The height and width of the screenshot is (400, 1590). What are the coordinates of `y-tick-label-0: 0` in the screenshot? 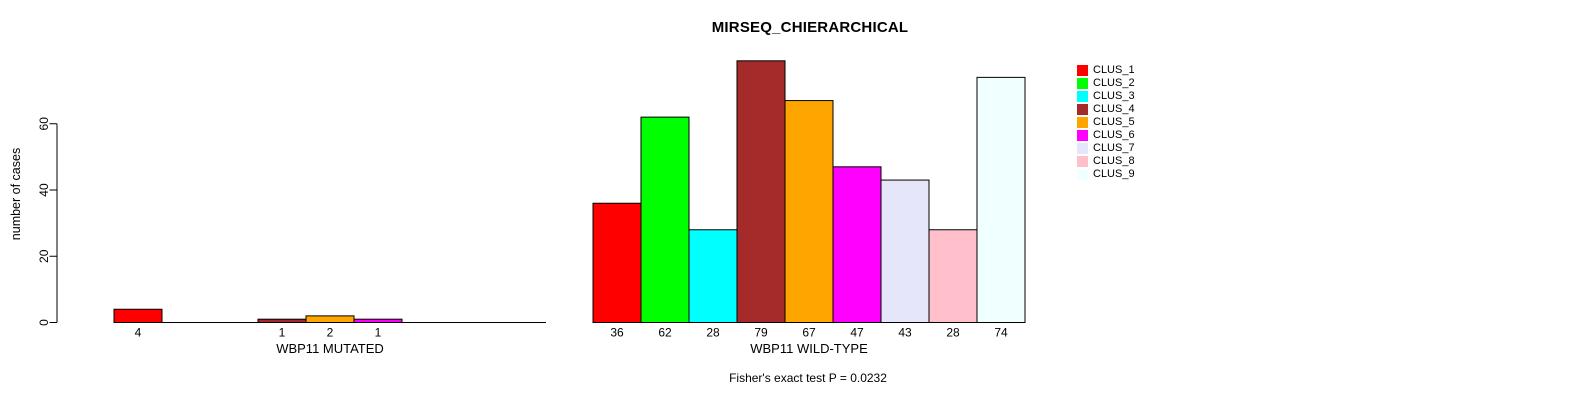 It's located at (44, 322).